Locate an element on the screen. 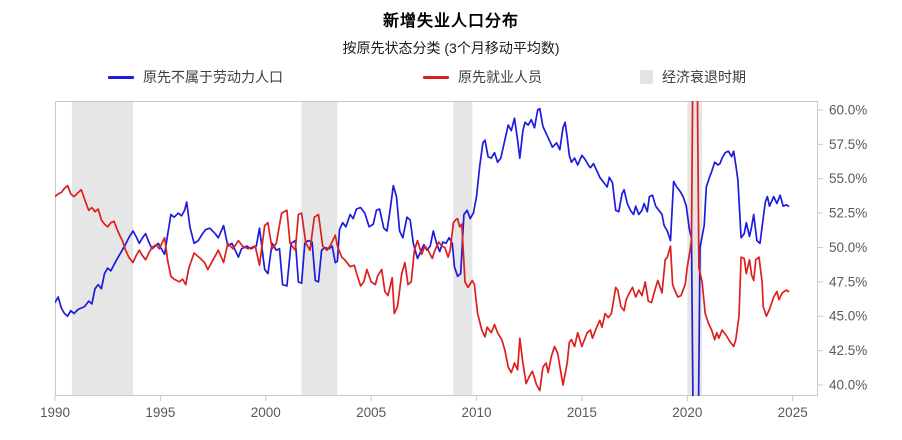 Image resolution: width=902 pixels, height=440 pixels. x-axis-label: 2020 is located at coordinates (687, 412).